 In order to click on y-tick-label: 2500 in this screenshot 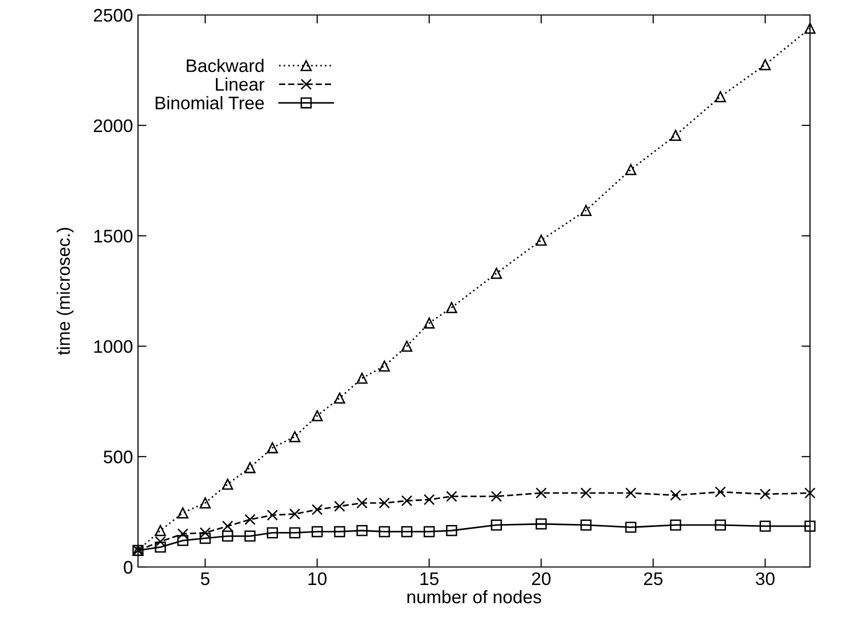, I will do `click(113, 15)`.